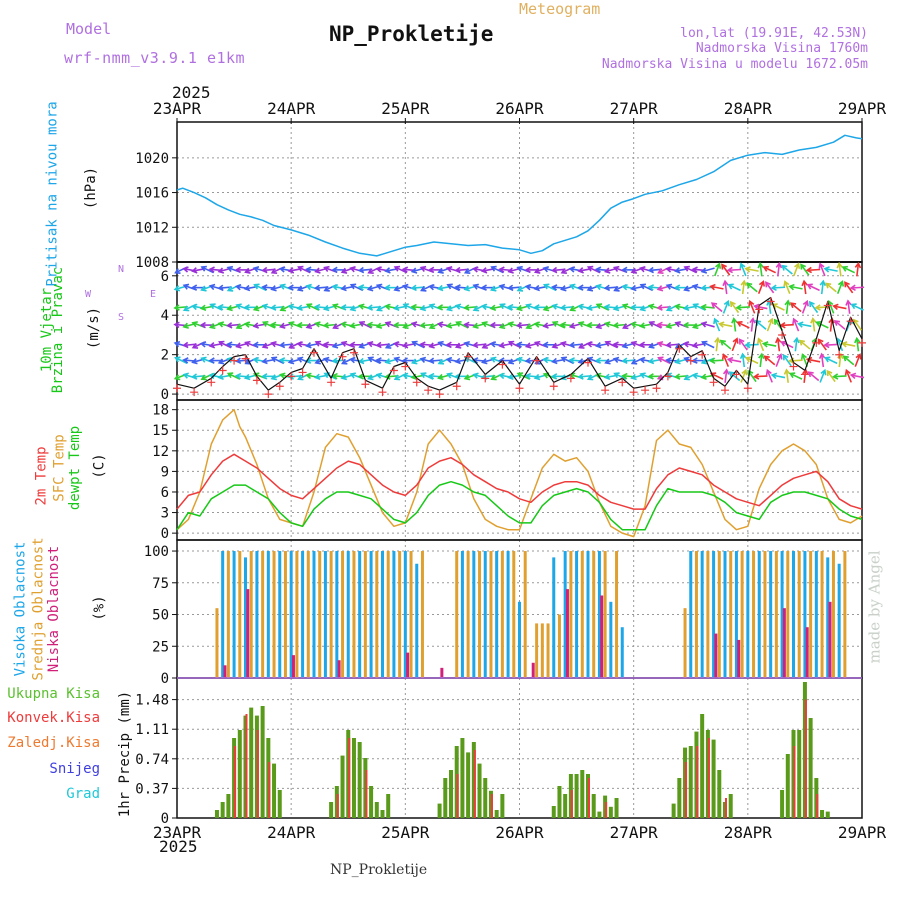  Describe the element at coordinates (160, 647) in the screenshot. I see `y-tick-label: 25` at that location.